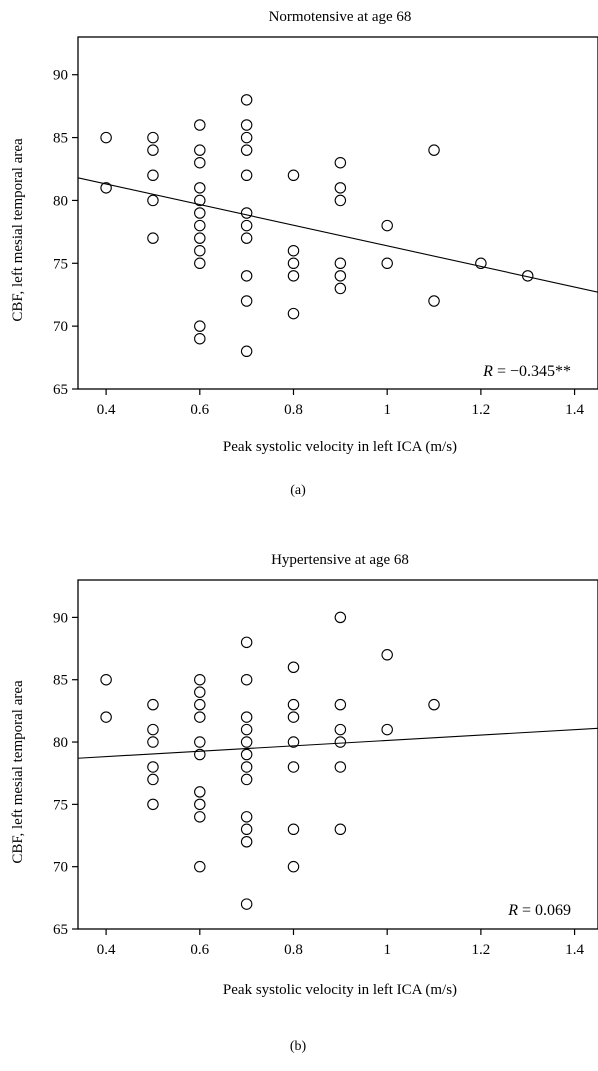 The height and width of the screenshot is (1071, 598). I want to click on x-tick-label: 1.2, so click(481, 950).